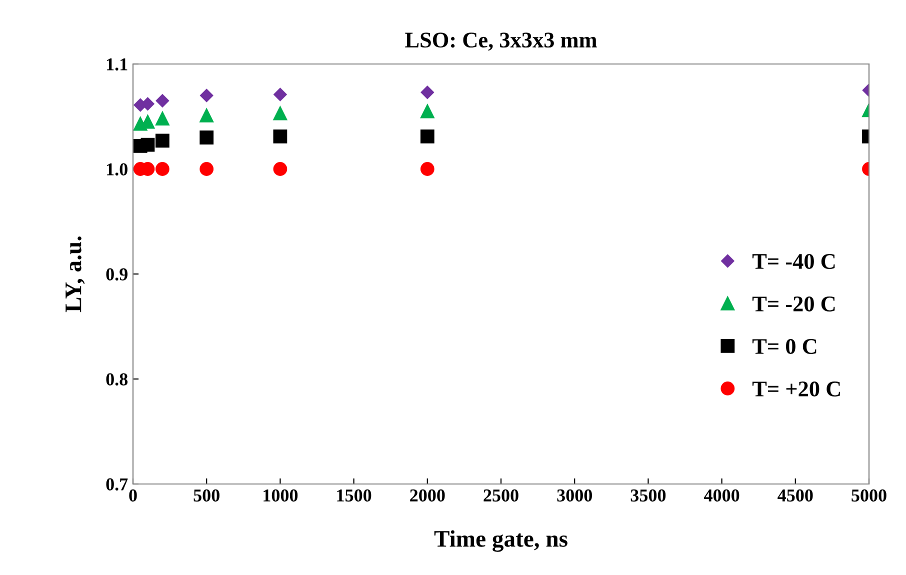  Describe the element at coordinates (117, 379) in the screenshot. I see `y-tick-label: 0.8` at that location.